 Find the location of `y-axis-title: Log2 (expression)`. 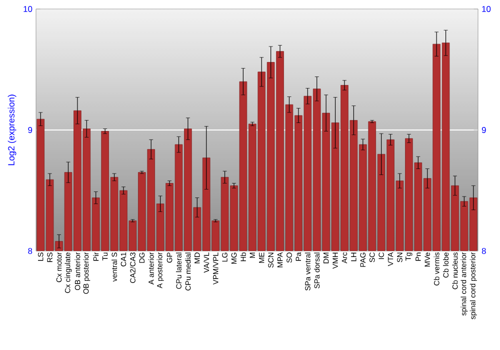

y-axis-title: Log2 (expression) is located at coordinates (12, 130).